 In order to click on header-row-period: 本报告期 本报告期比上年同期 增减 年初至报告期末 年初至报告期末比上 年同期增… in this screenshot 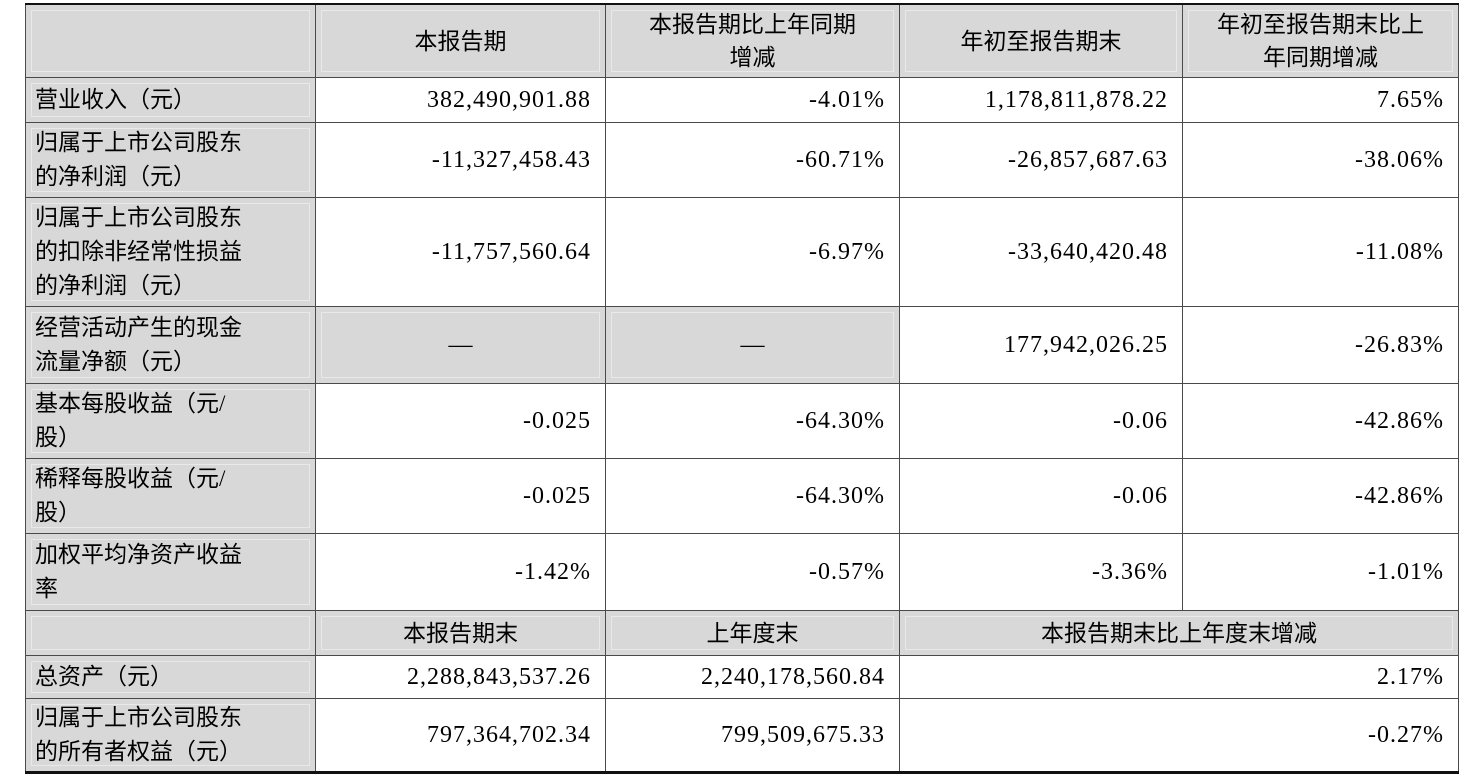, I will do `click(742, 40)`.